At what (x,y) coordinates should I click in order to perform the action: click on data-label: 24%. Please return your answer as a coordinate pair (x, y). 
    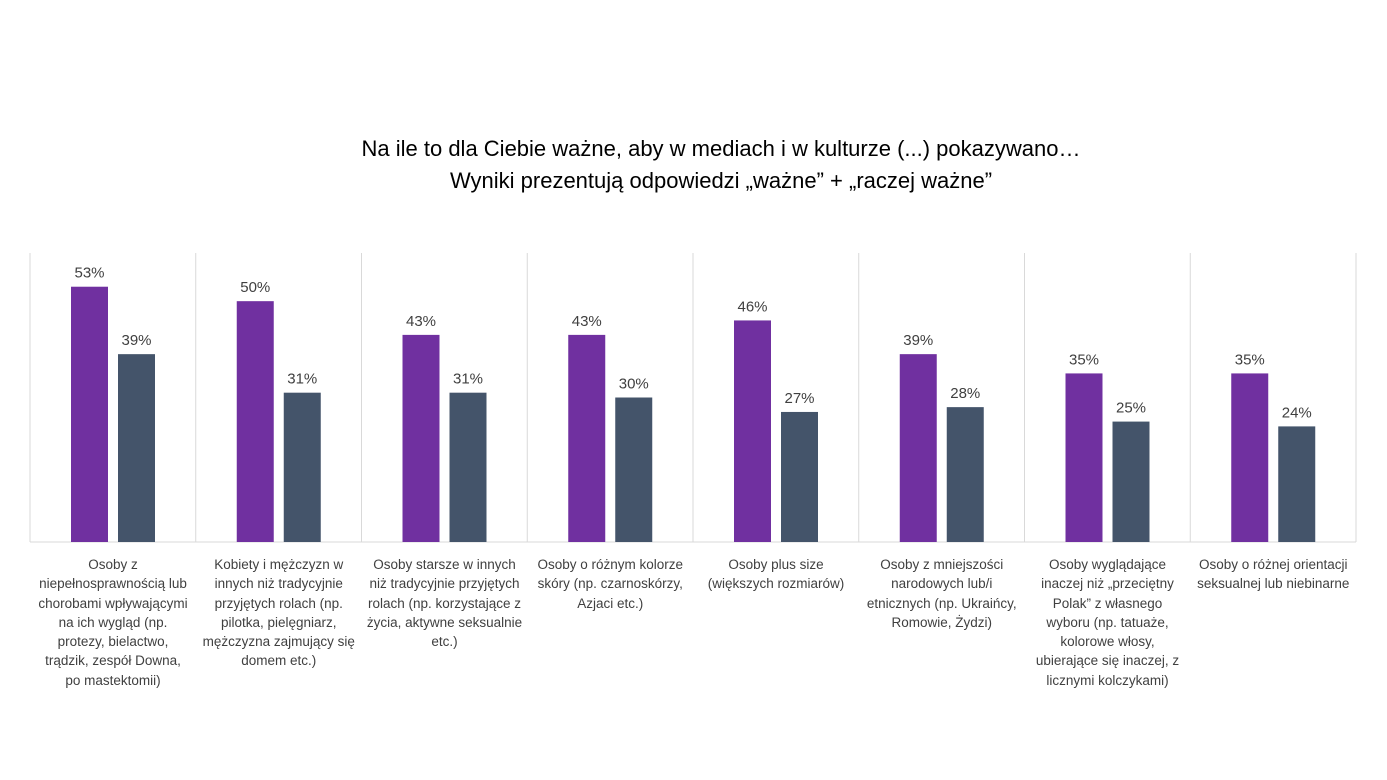
    Looking at the image, I should click on (1297, 412).